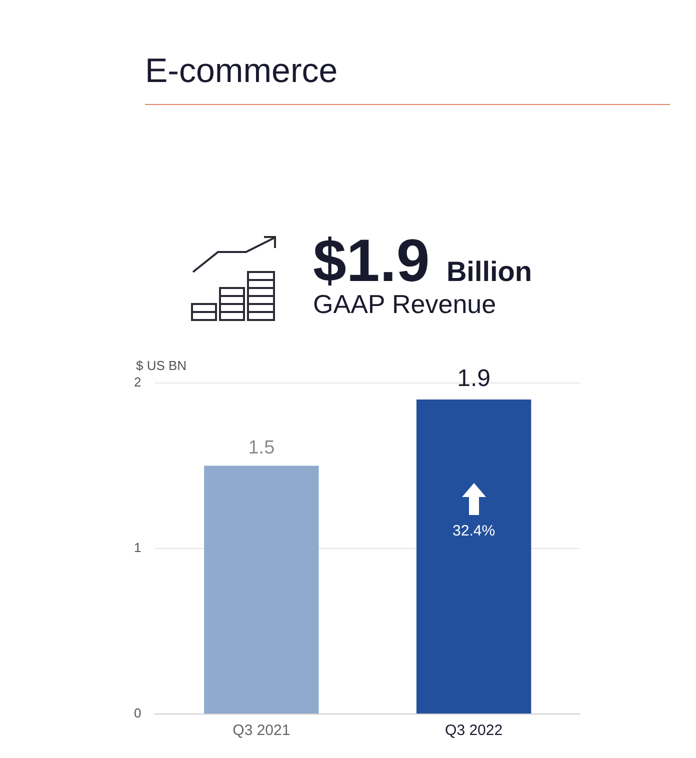 This screenshot has width=696, height=758. I want to click on y-axis-title: $ US BN, so click(161, 365).